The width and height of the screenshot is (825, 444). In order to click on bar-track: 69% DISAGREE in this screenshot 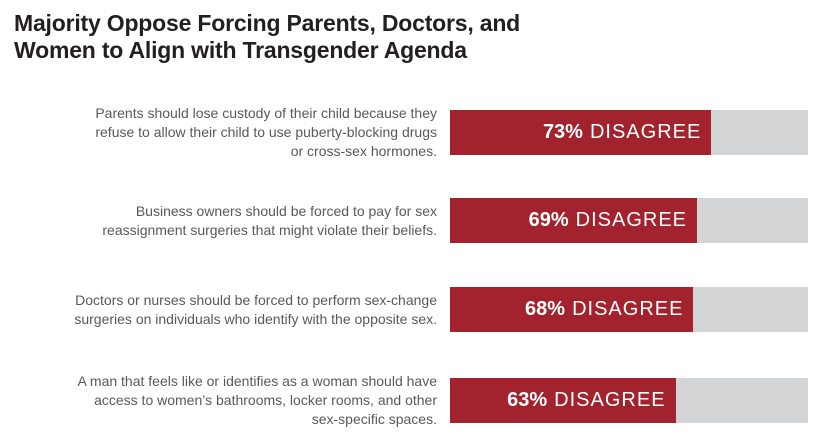, I will do `click(629, 220)`.